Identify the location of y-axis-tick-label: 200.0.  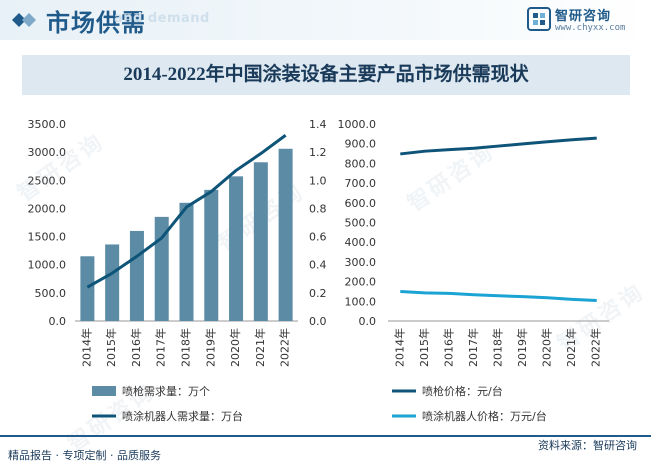
(361, 282).